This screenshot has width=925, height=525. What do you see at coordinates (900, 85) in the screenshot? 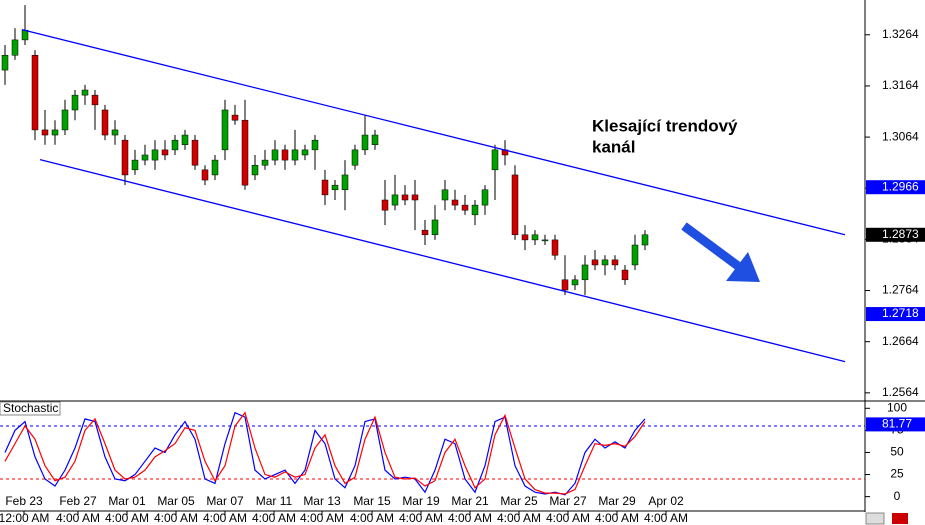
I see `y-tick-label: 1.3164` at bounding box center [900, 85].